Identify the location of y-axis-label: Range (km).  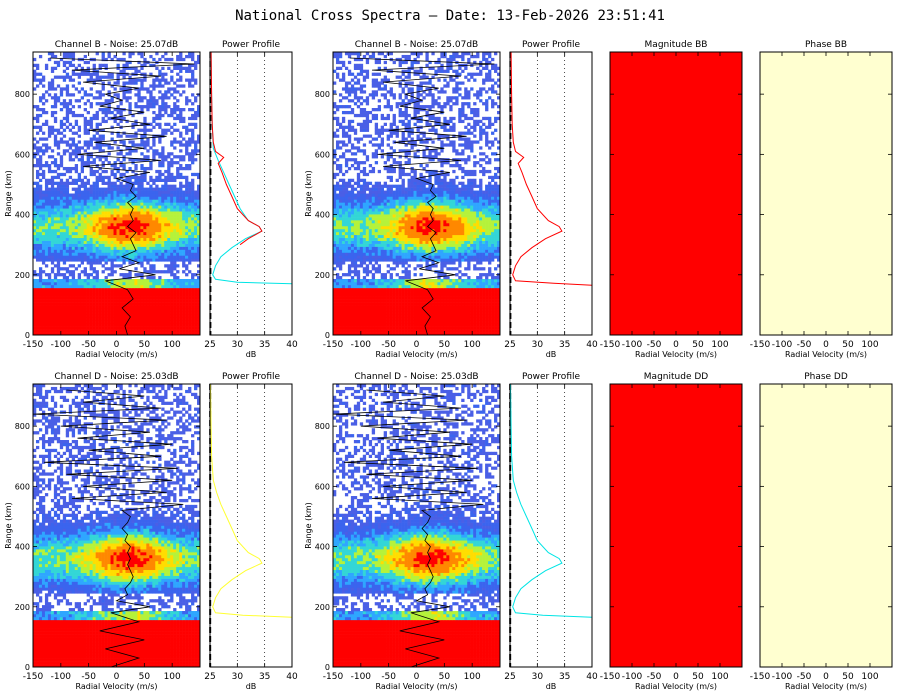
(8, 525).